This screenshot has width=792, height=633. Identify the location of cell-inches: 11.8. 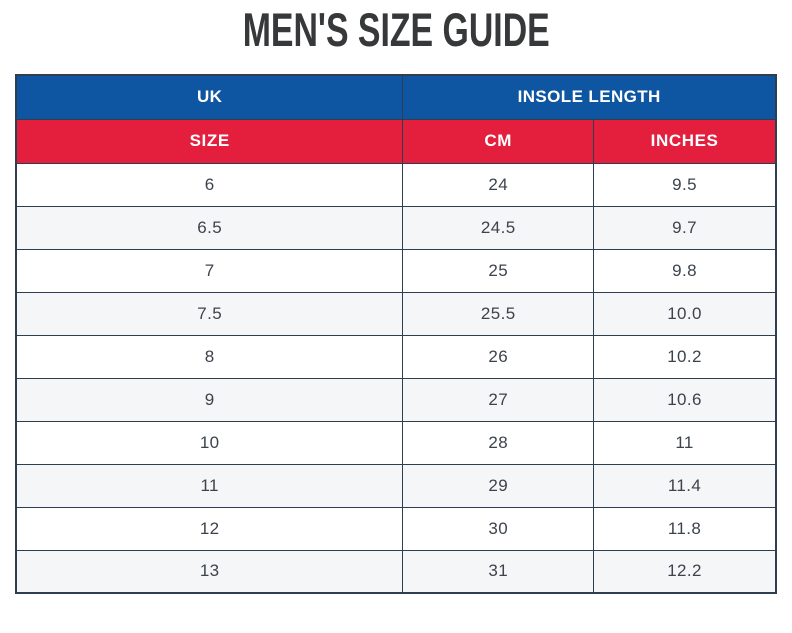
(685, 528).